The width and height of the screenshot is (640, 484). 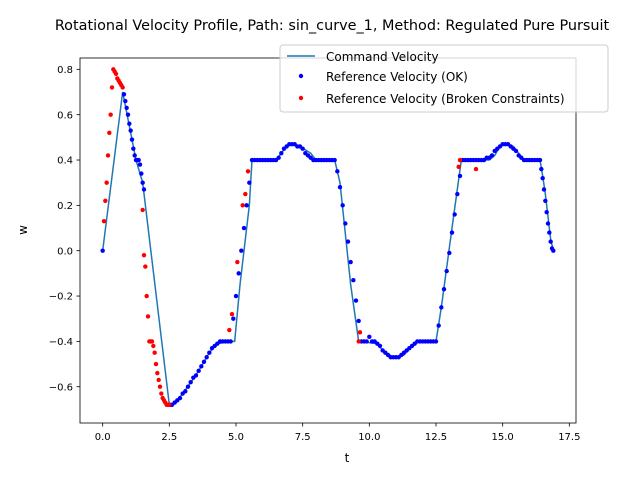 What do you see at coordinates (65, 115) in the screenshot?
I see `y-tick-label: 0.6` at bounding box center [65, 115].